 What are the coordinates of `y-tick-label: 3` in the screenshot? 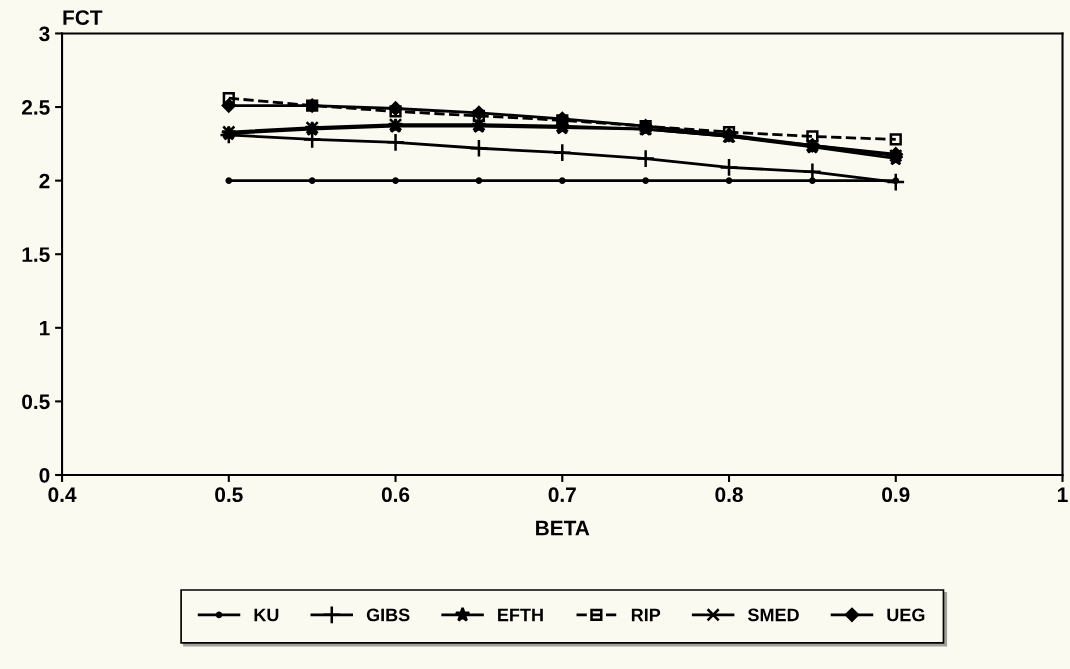 It's located at (44, 34).